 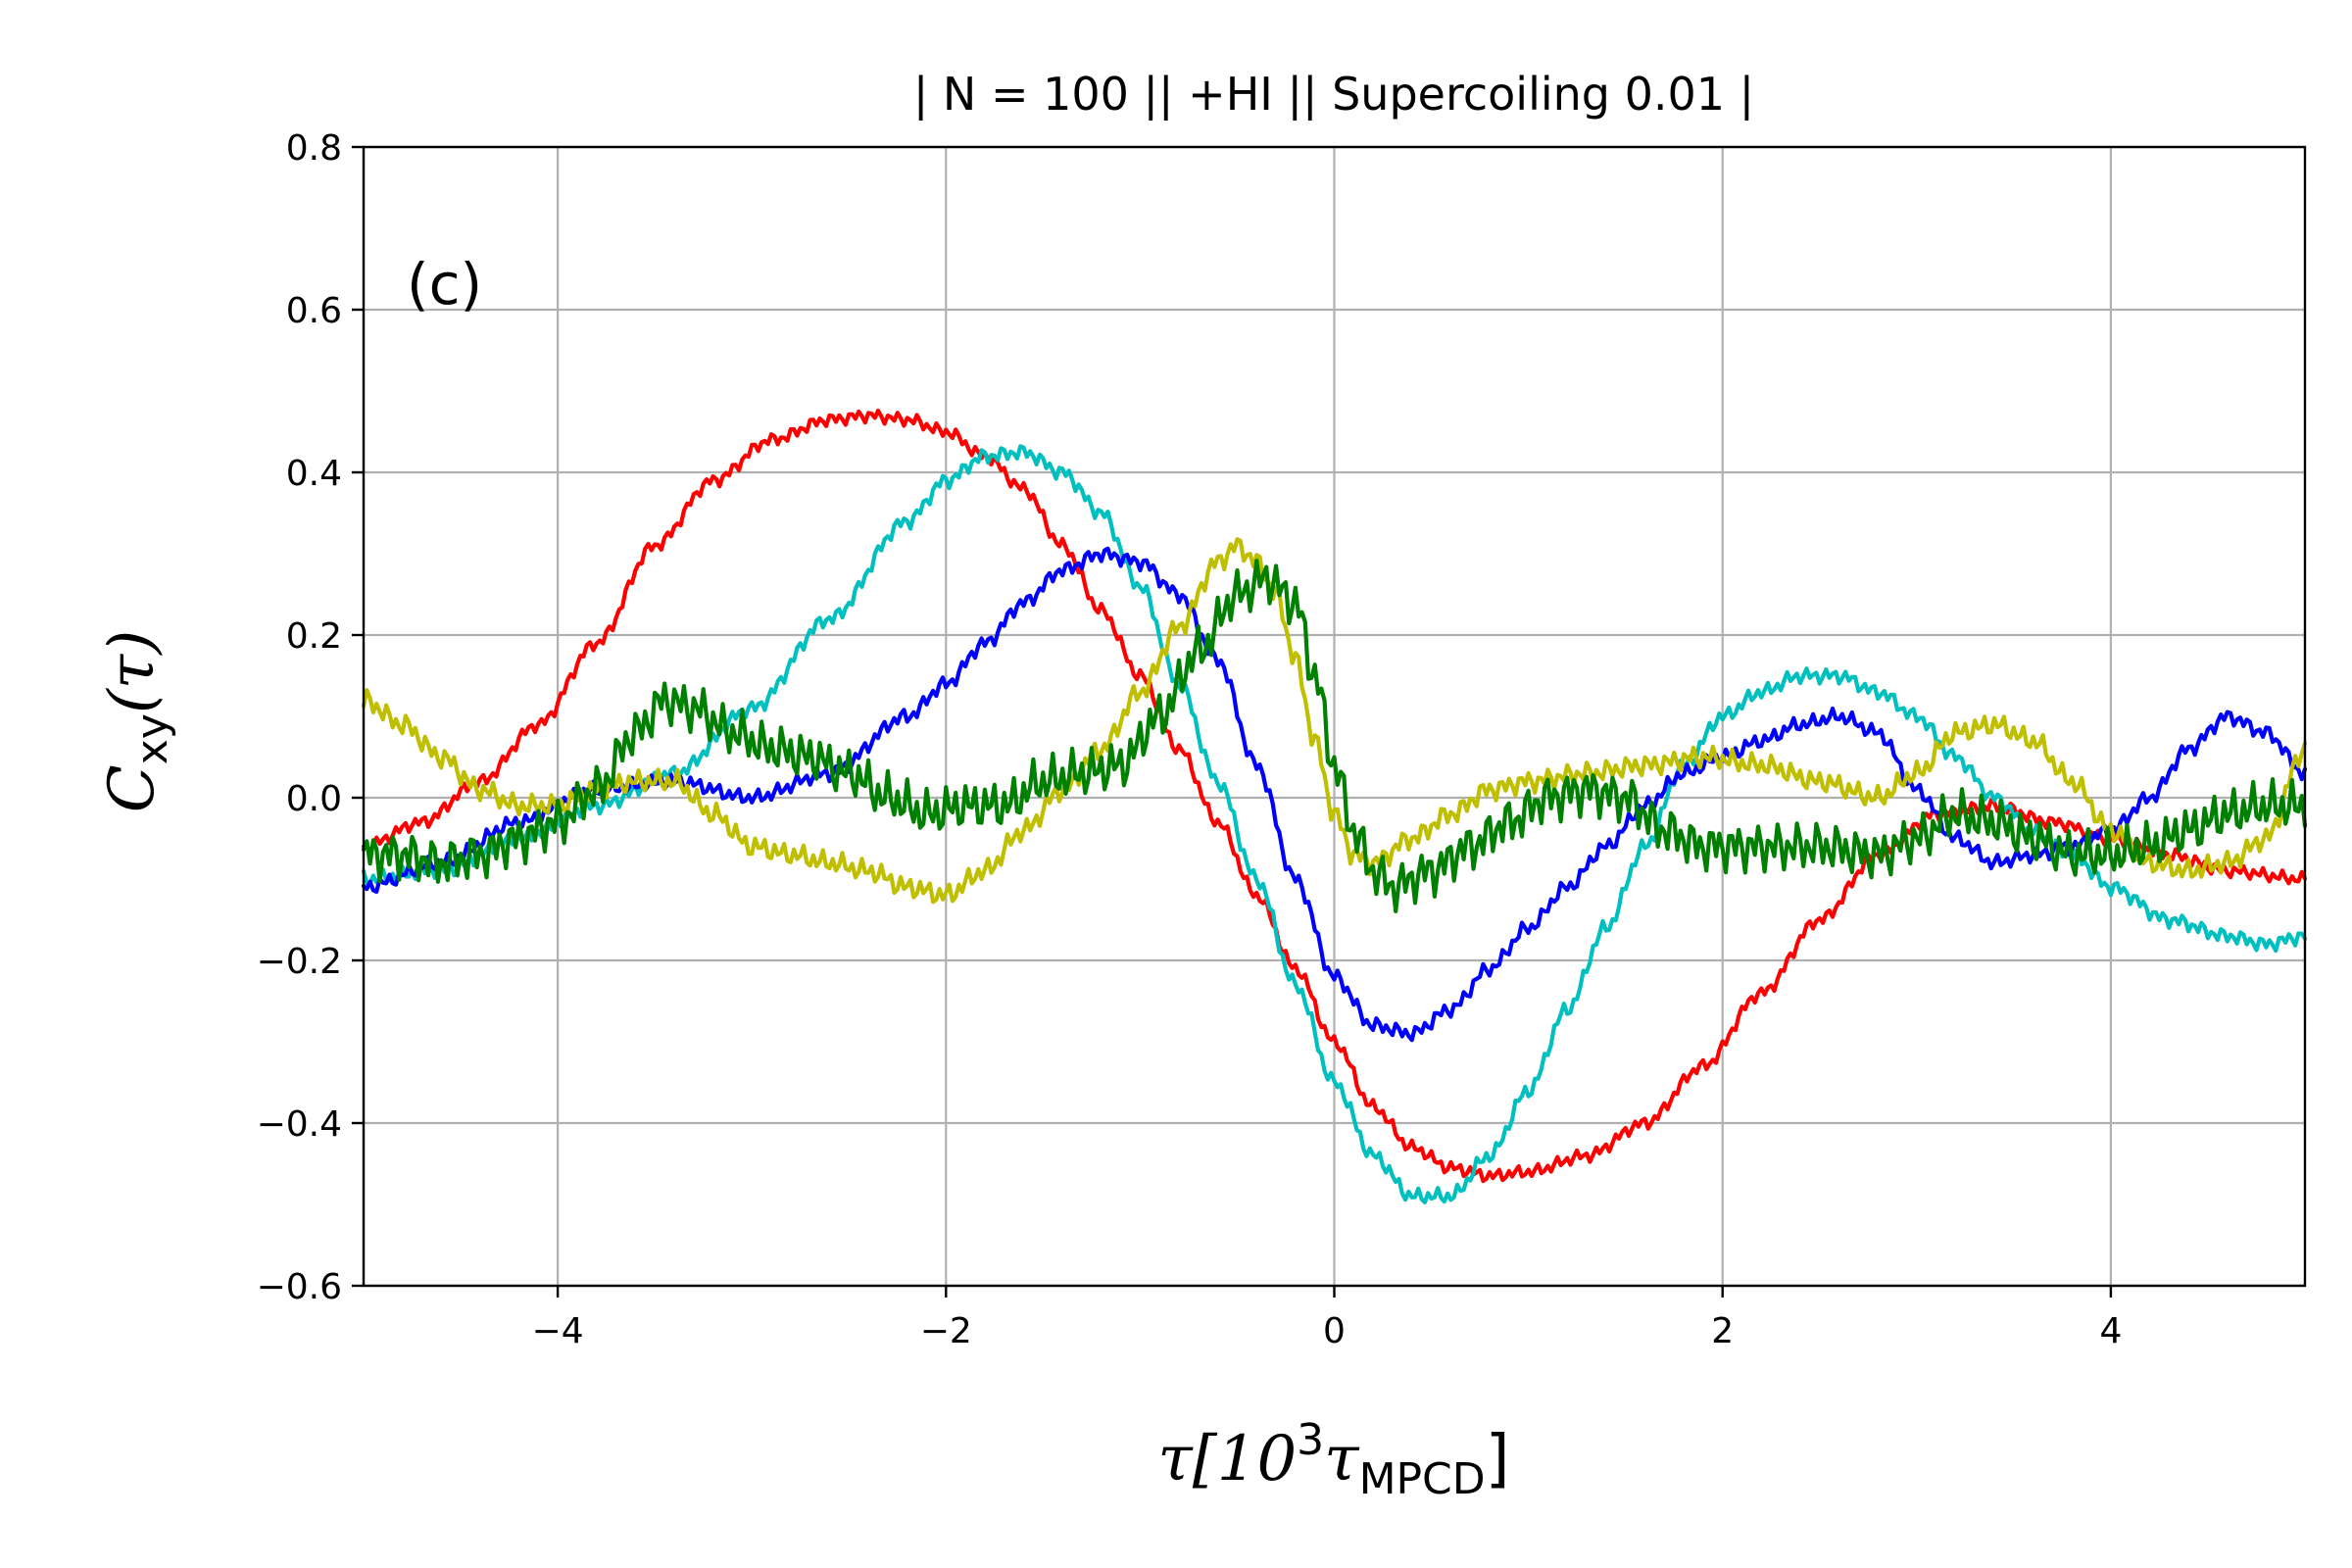 What do you see at coordinates (314, 311) in the screenshot?
I see `y-tick-label-6: 0.6` at bounding box center [314, 311].